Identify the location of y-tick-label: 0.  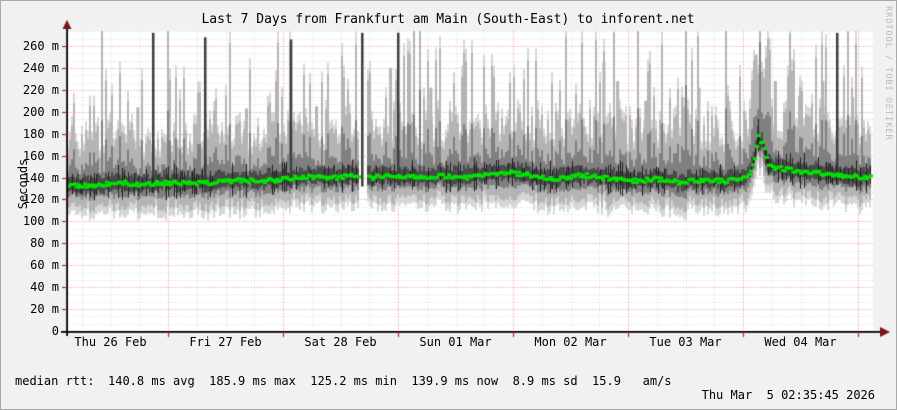
(55, 331).